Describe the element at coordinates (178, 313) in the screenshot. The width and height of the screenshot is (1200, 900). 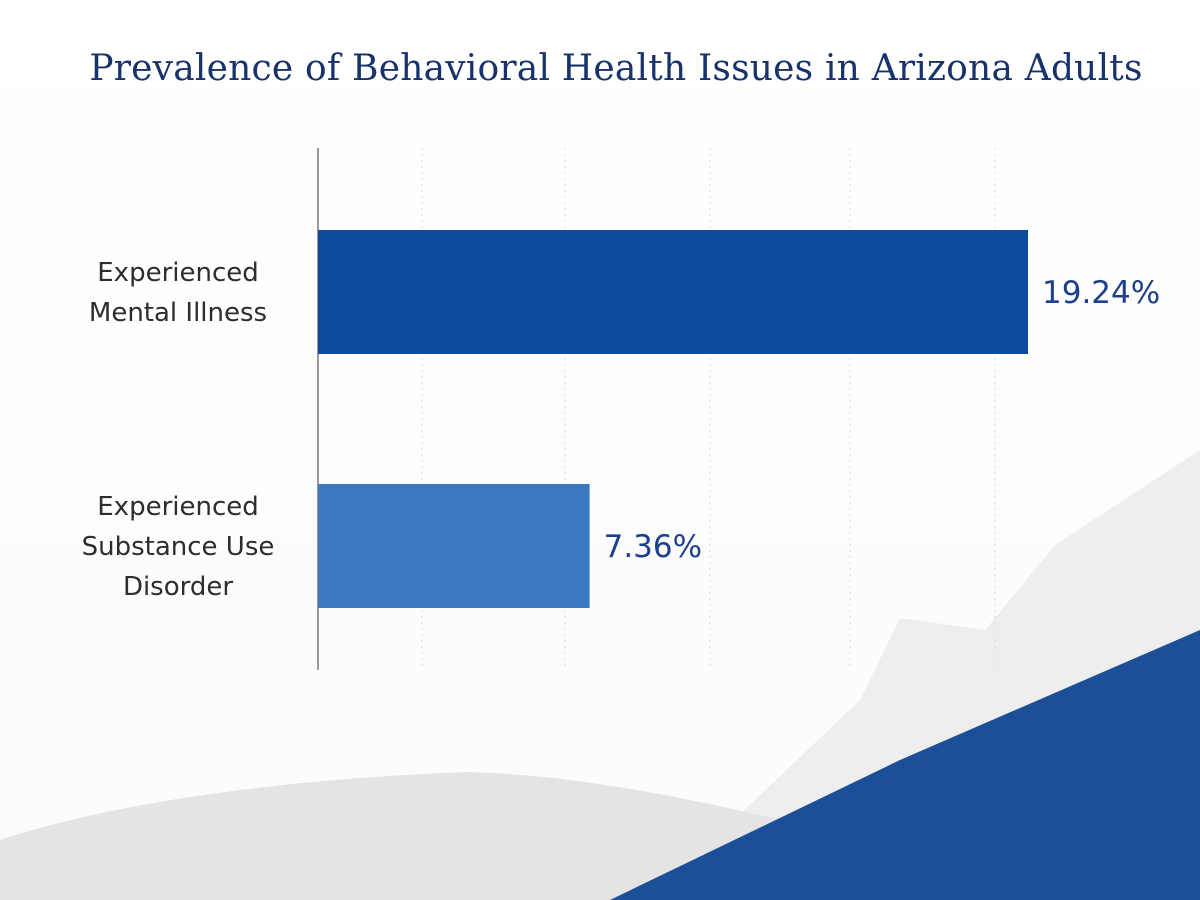
I see `category-label-line: Mental Illness` at that location.